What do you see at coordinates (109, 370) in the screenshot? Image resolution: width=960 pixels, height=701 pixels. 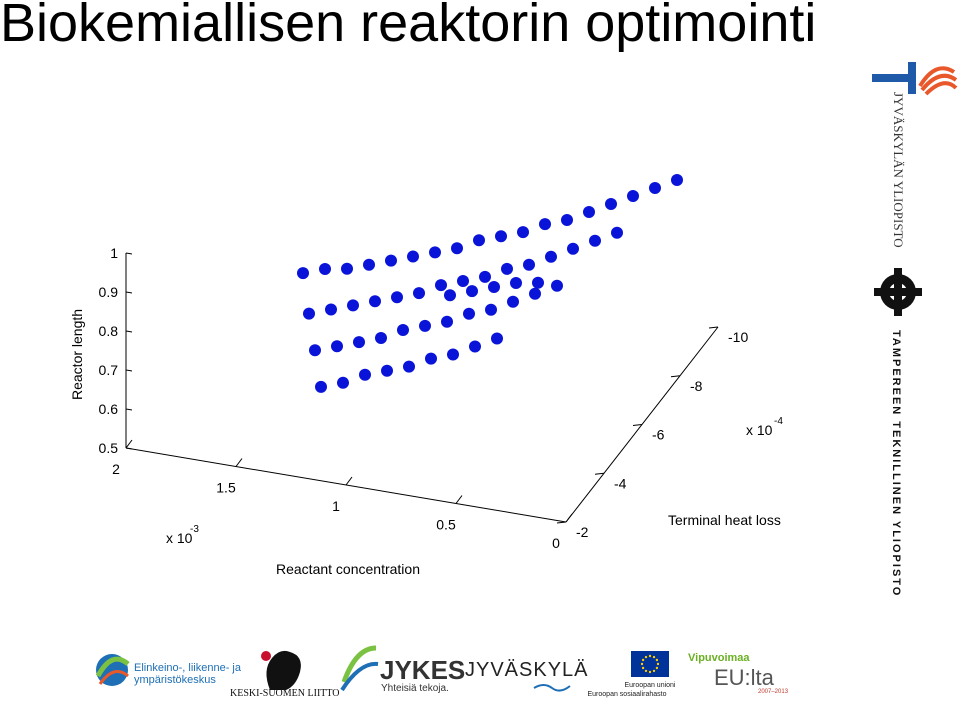 I see `z-tick-label: 0.7` at bounding box center [109, 370].